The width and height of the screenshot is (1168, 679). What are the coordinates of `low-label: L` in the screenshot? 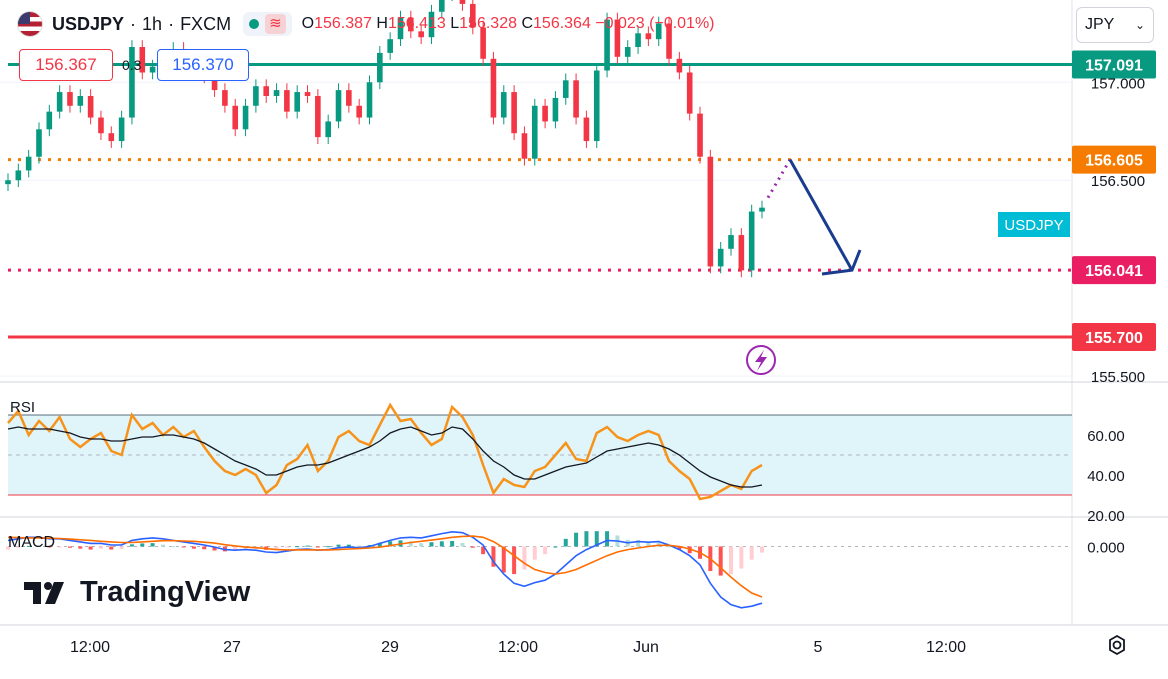 It's located at (455, 23).